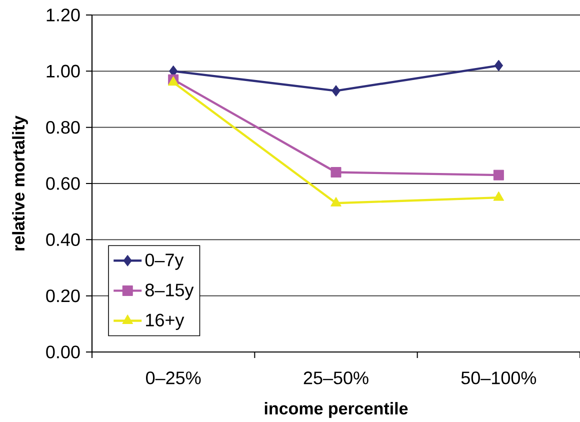 This screenshot has height=422, width=580. What do you see at coordinates (63, 127) in the screenshot?
I see `y-tick-label: 0.80` at bounding box center [63, 127].